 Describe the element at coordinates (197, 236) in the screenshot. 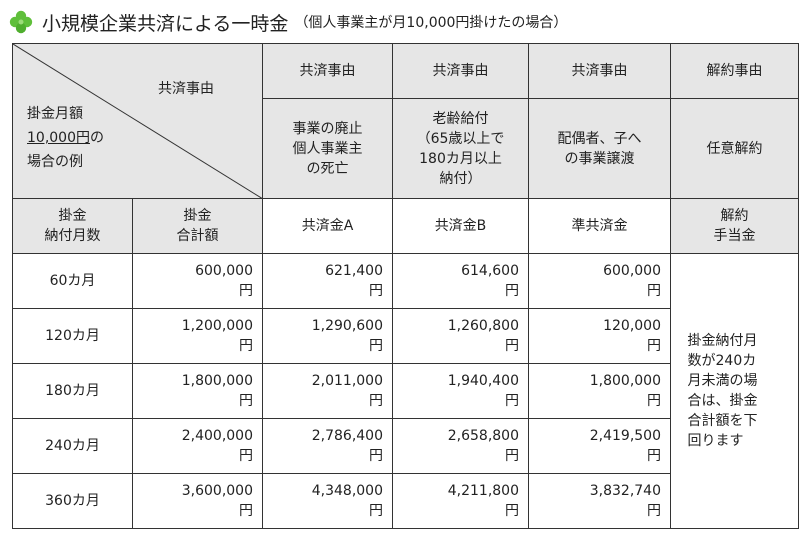

I see `col-head-line: 合計額` at that location.